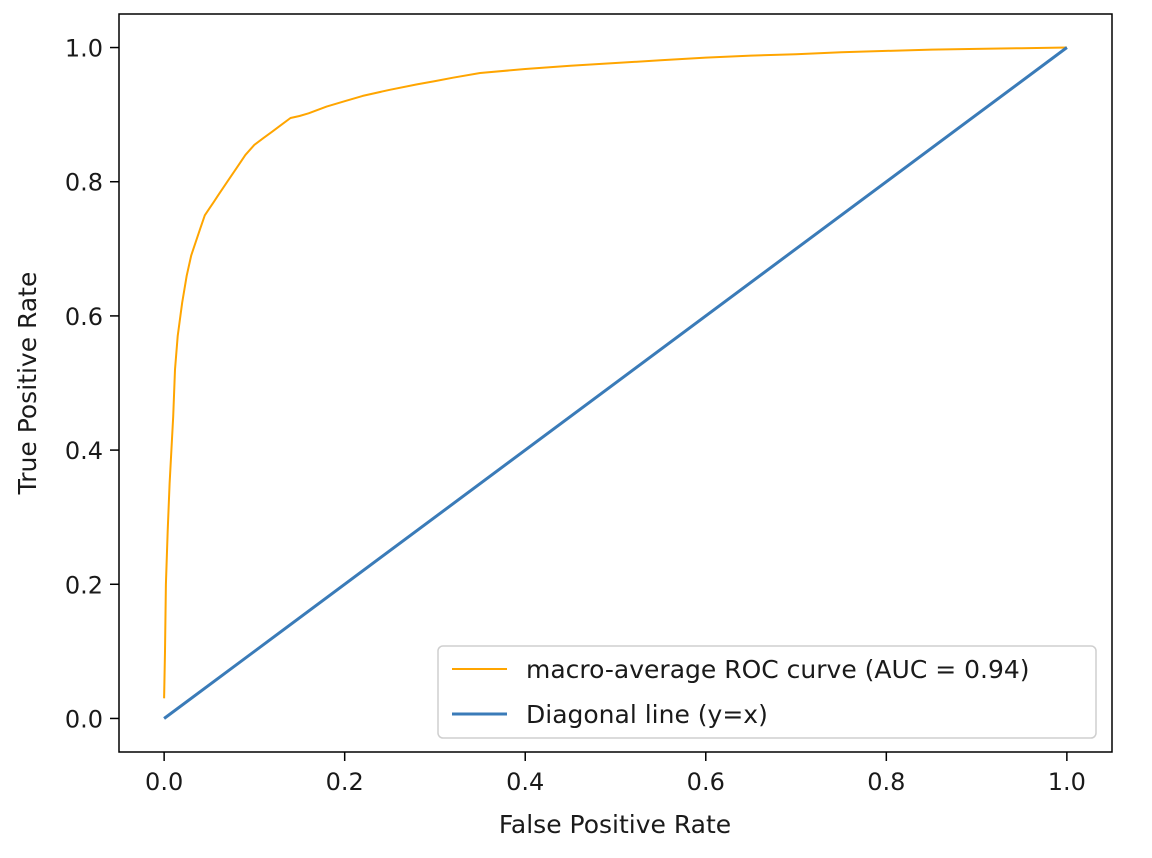 The image size is (1152, 858). Describe the element at coordinates (1067, 782) in the screenshot. I see `x-tick-label: 1.0` at that location.